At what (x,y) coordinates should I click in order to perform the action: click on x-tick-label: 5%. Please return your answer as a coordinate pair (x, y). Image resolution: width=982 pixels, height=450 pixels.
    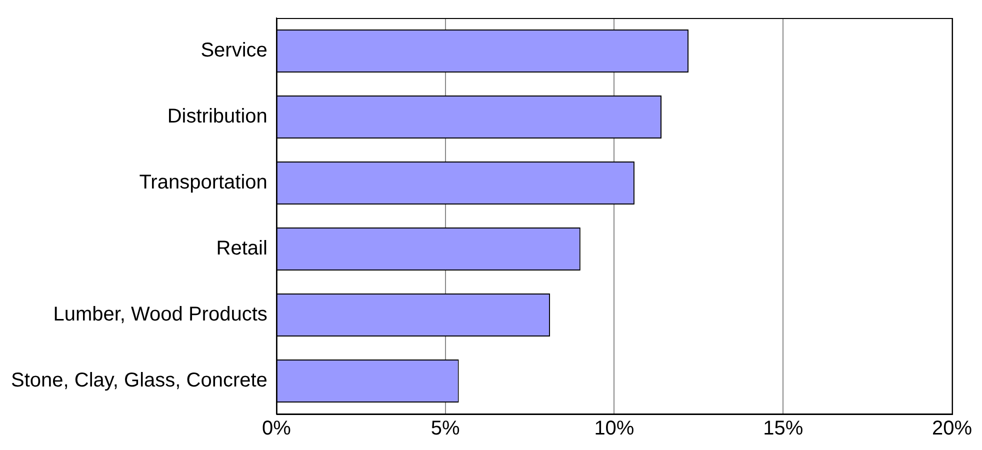
    Looking at the image, I should click on (445, 429).